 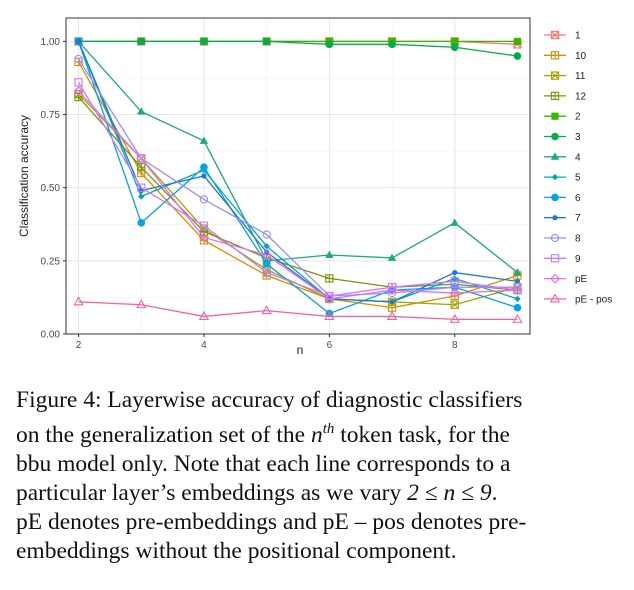 I want to click on legend-item: 9, so click(x=562, y=259).